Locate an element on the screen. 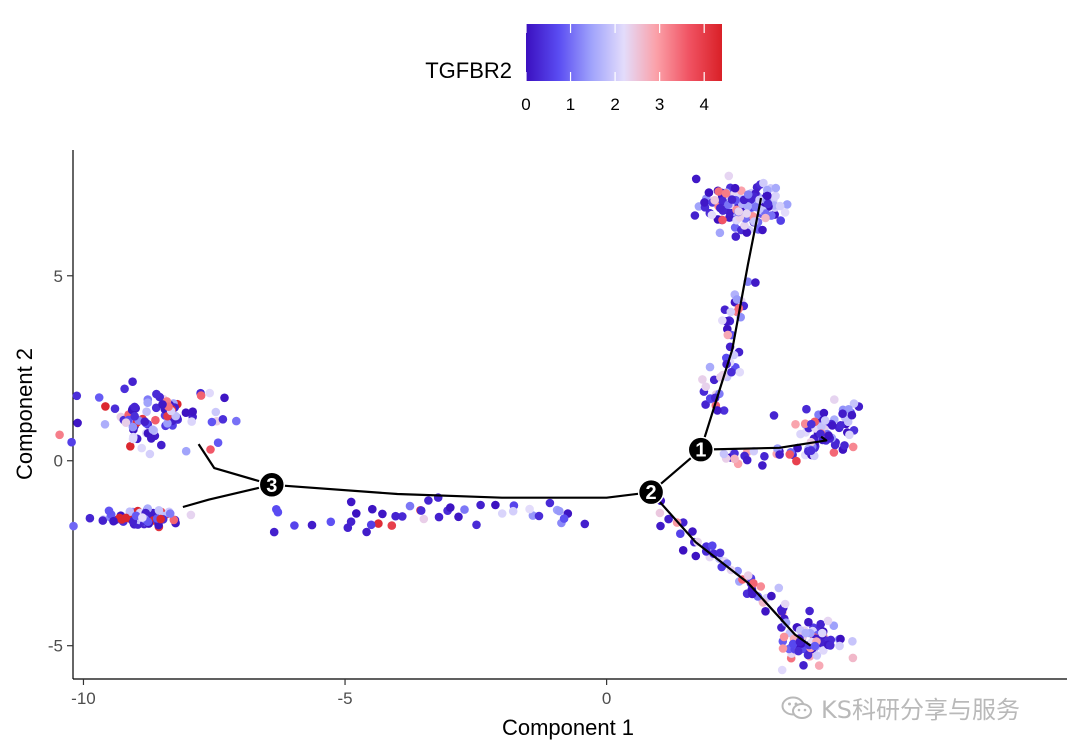  watermark-text: KS科研分享与服务 is located at coordinates (920, 710).